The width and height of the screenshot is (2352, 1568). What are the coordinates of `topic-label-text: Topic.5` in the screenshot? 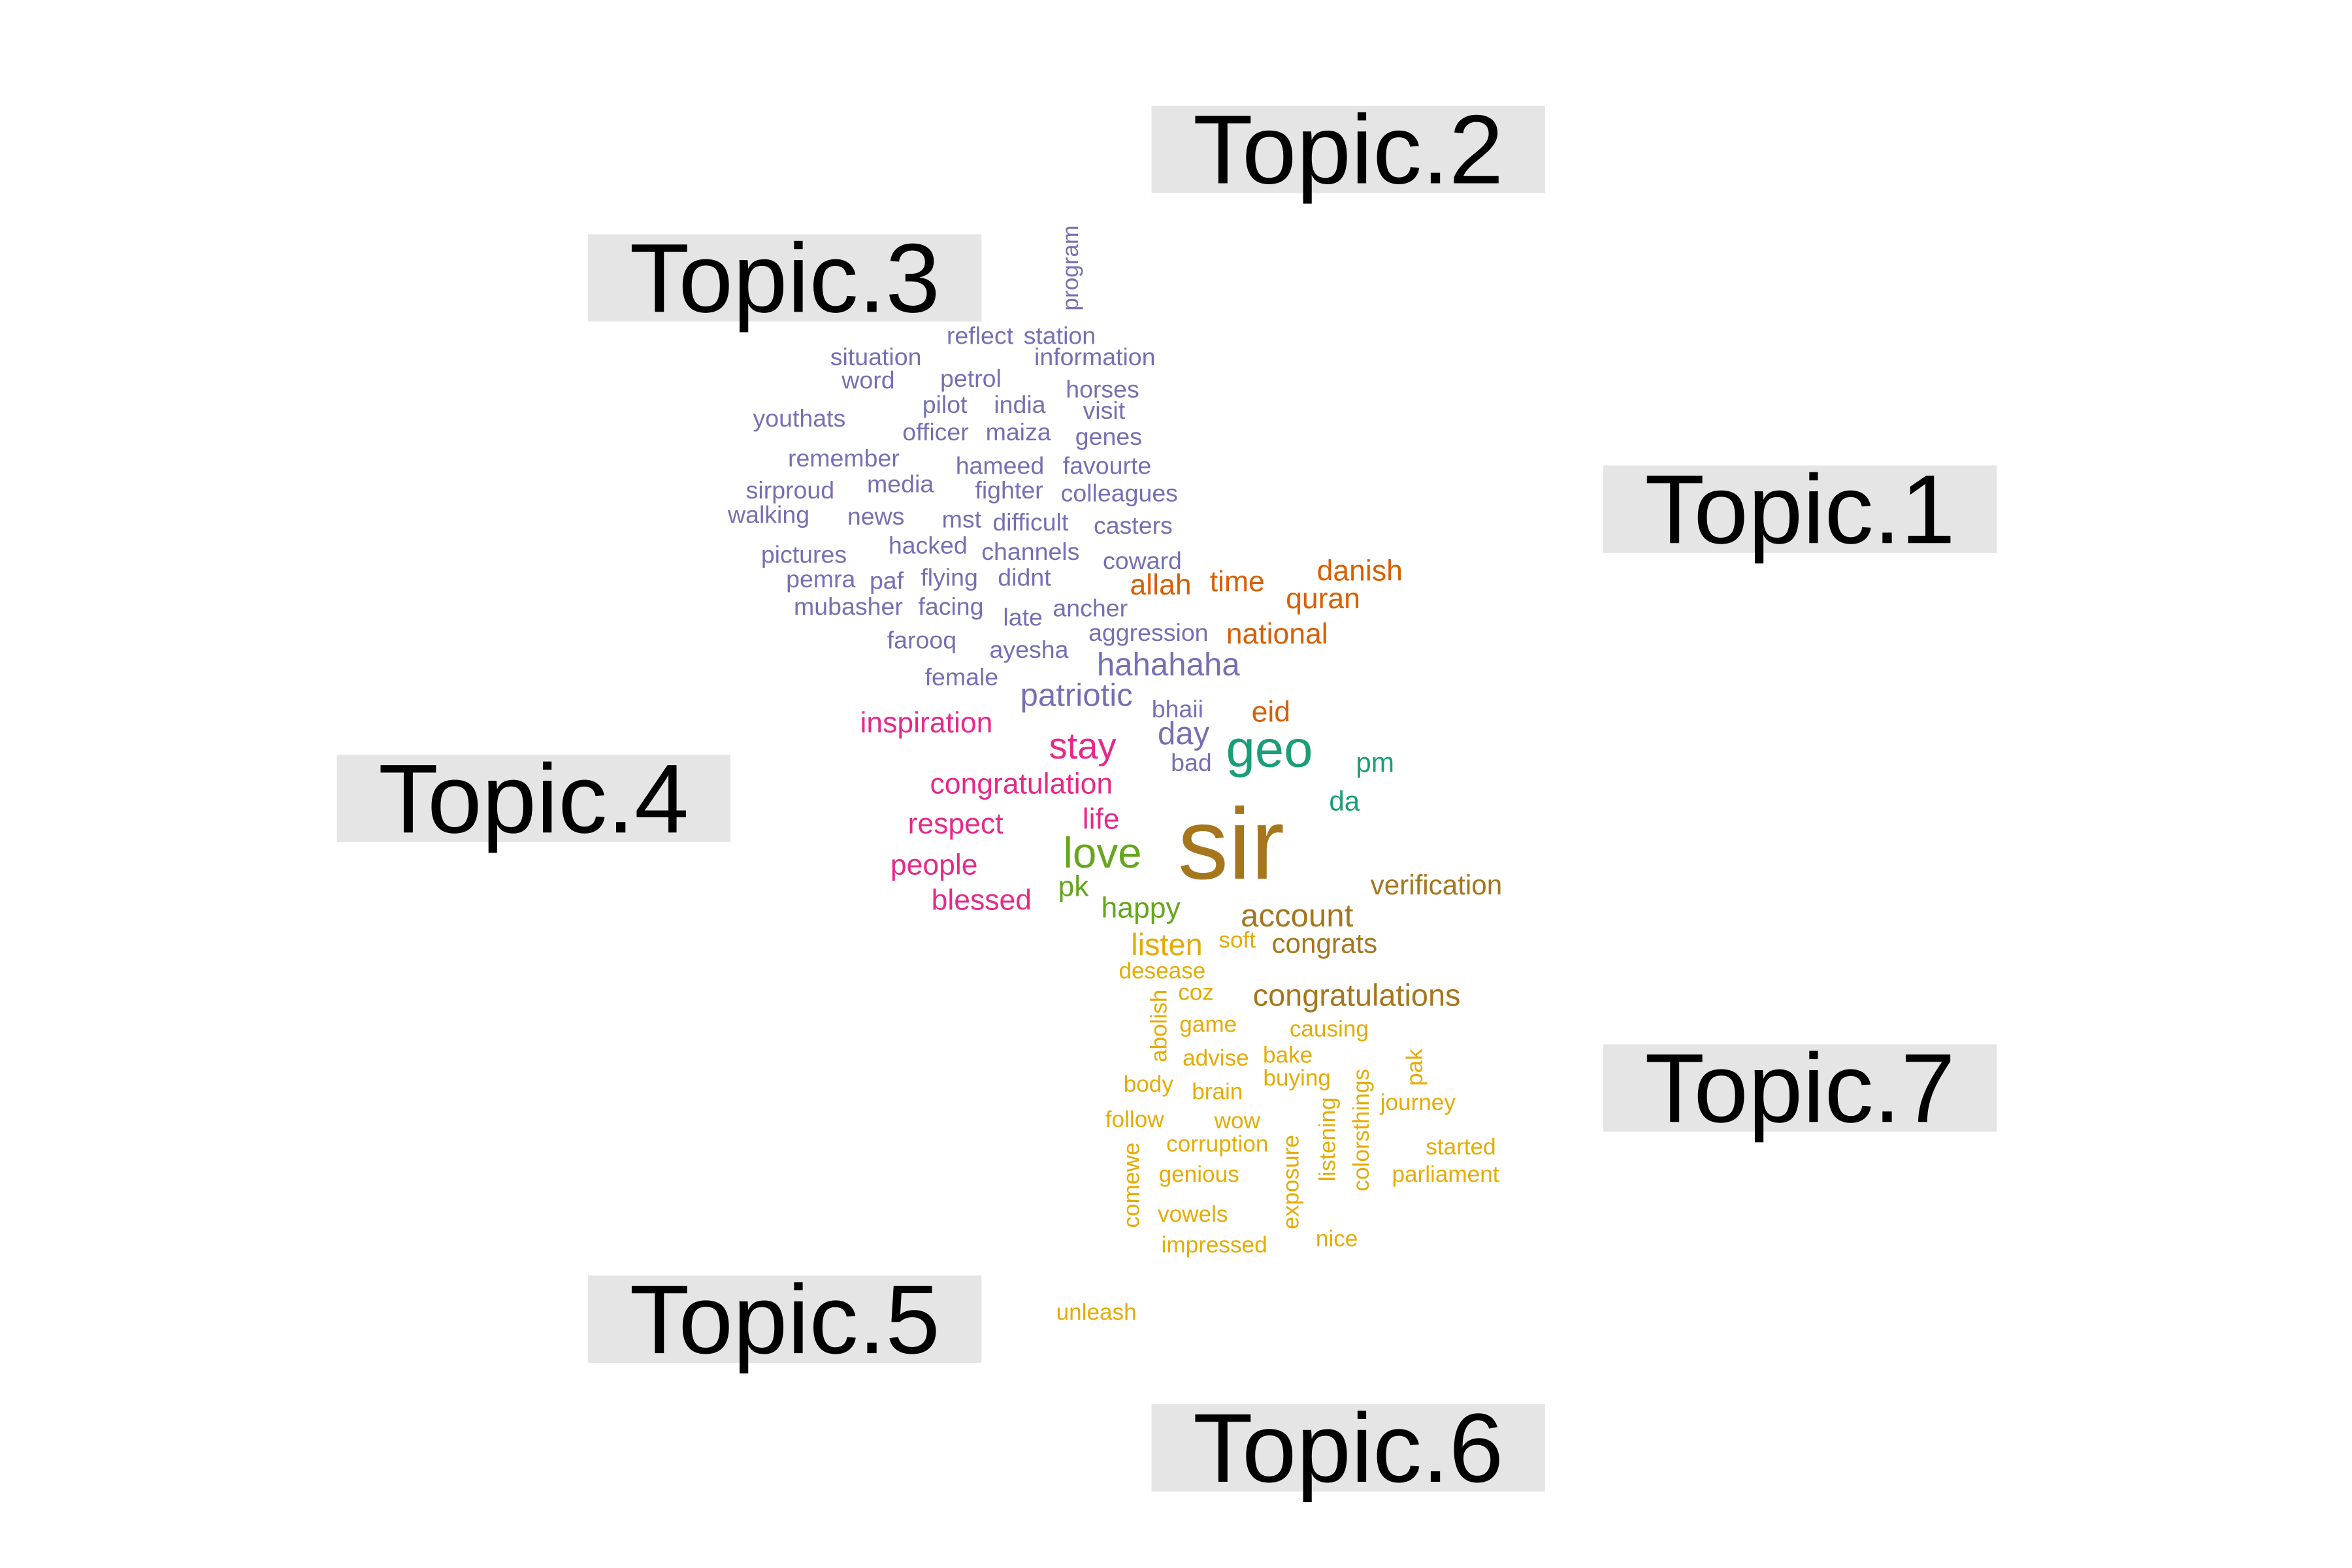 It's located at (785, 1319).